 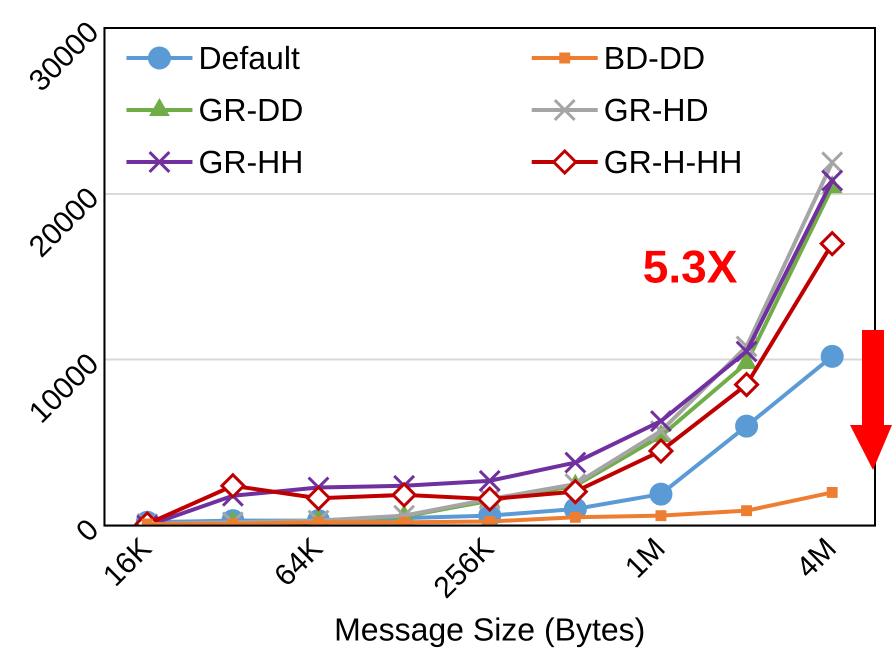 What do you see at coordinates (673, 162) in the screenshot?
I see `legend-label: GR-H-HH` at bounding box center [673, 162].